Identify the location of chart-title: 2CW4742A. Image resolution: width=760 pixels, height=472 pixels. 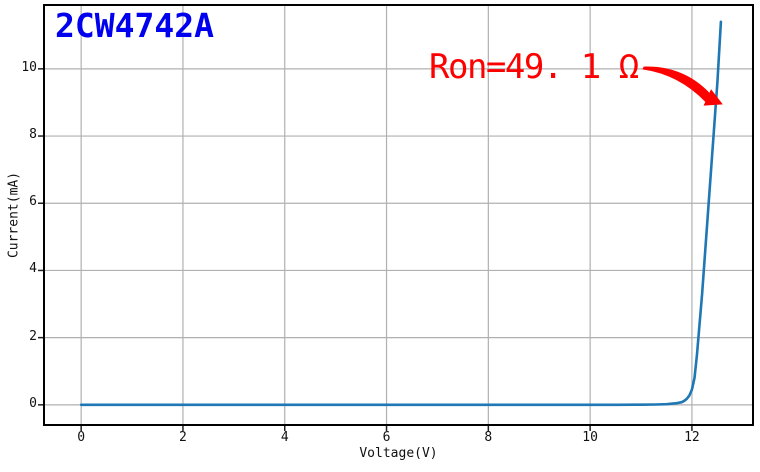
(134, 25).